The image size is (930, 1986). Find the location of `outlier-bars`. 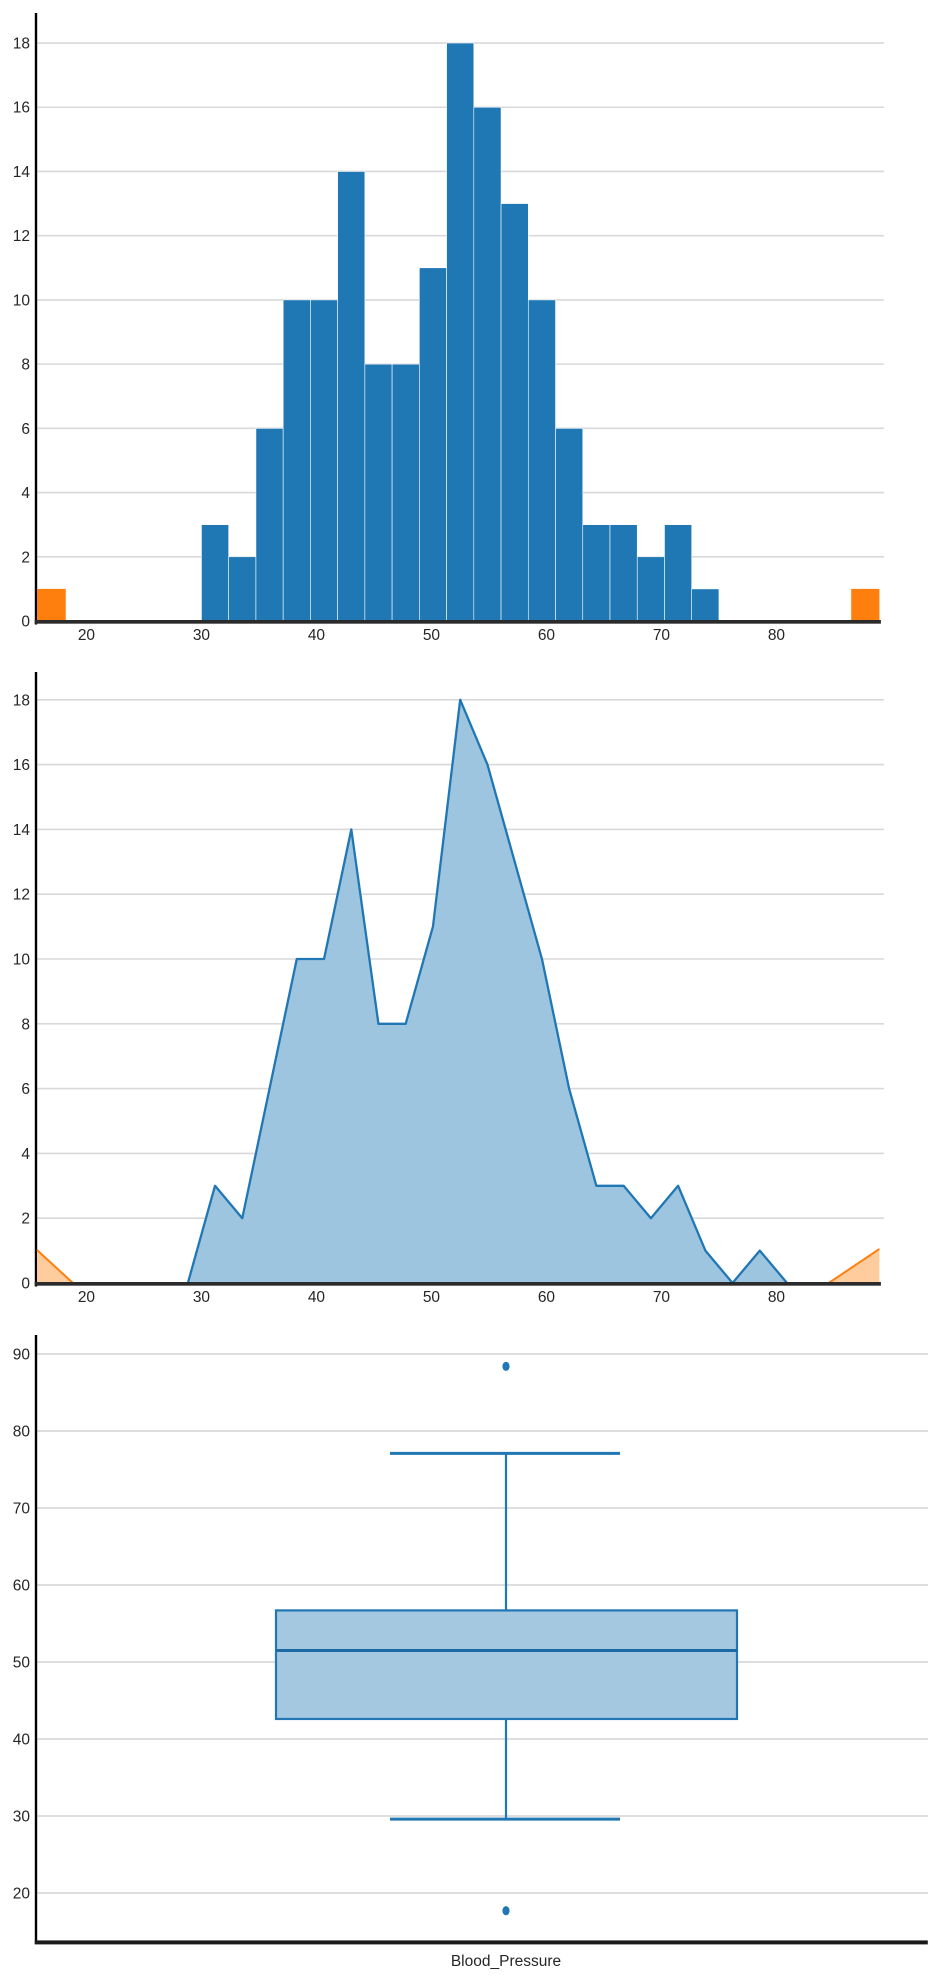

outlier-bars is located at coordinates (458, 604).